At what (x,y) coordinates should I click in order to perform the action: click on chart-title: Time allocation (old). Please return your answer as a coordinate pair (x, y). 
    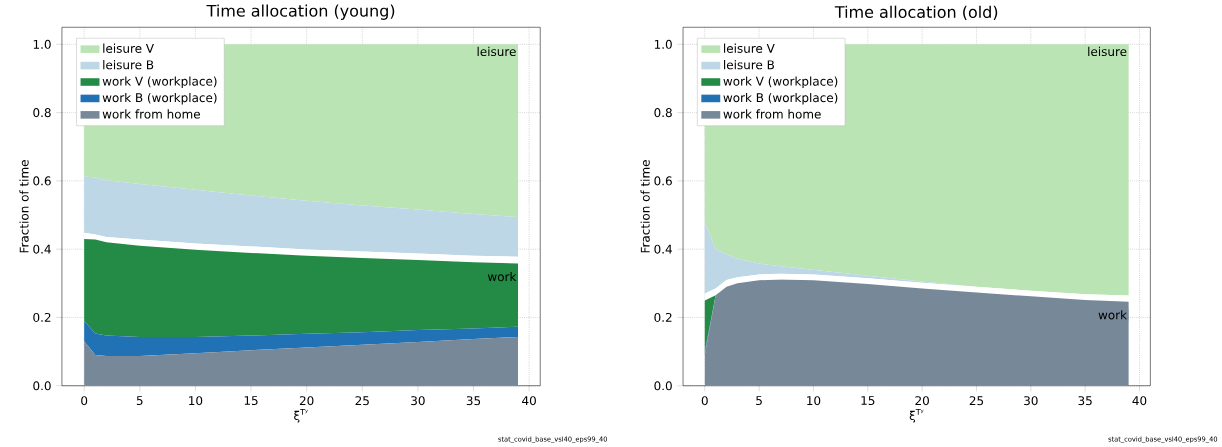
    Looking at the image, I should click on (916, 12).